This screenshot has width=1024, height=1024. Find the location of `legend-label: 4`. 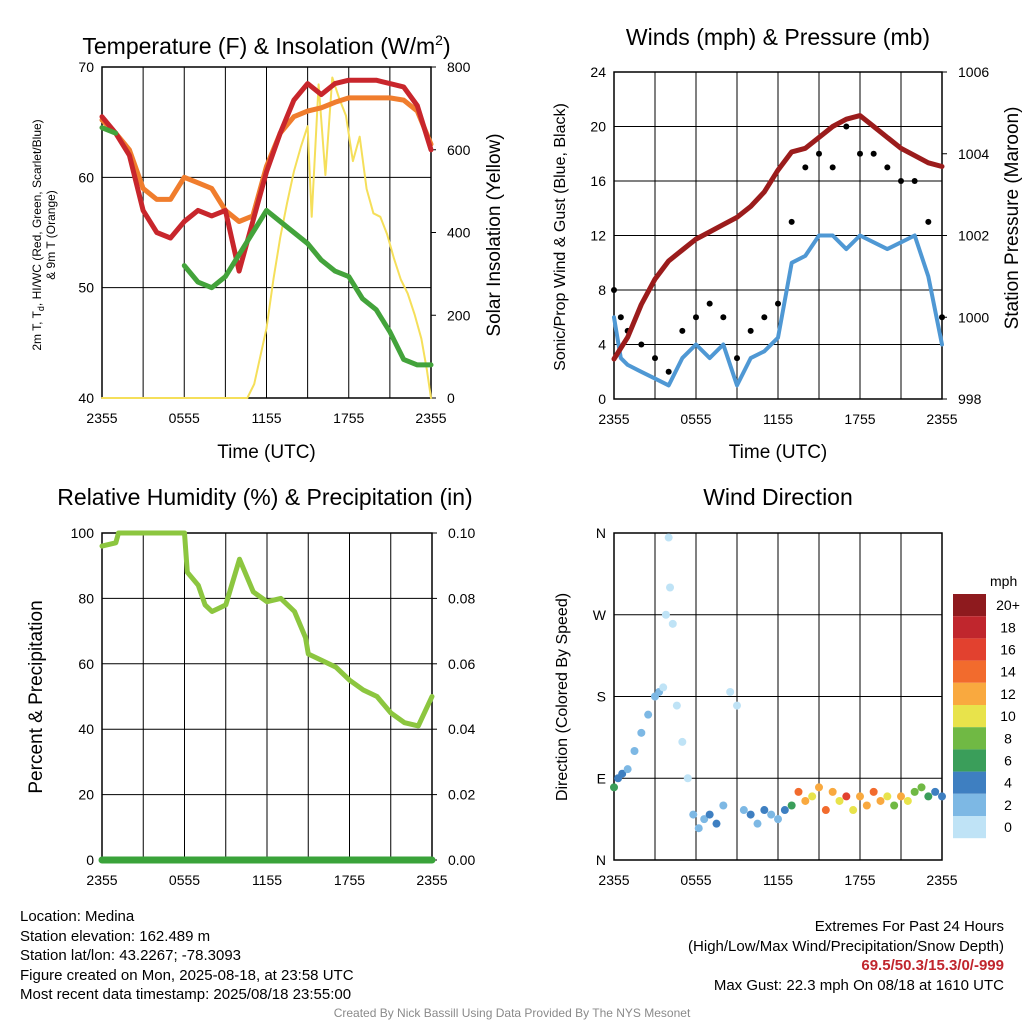

legend-label: 4 is located at coordinates (1008, 783).